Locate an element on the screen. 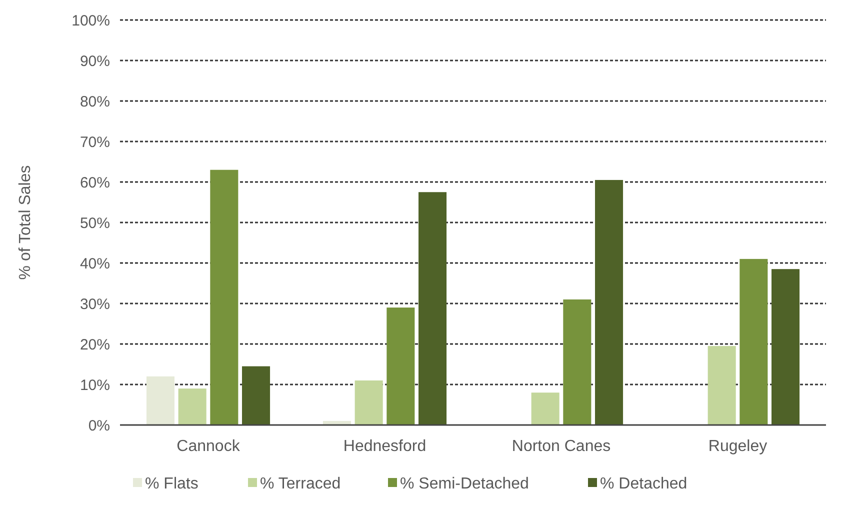 The width and height of the screenshot is (844, 513). y-tick-label: 10% is located at coordinates (95, 385).